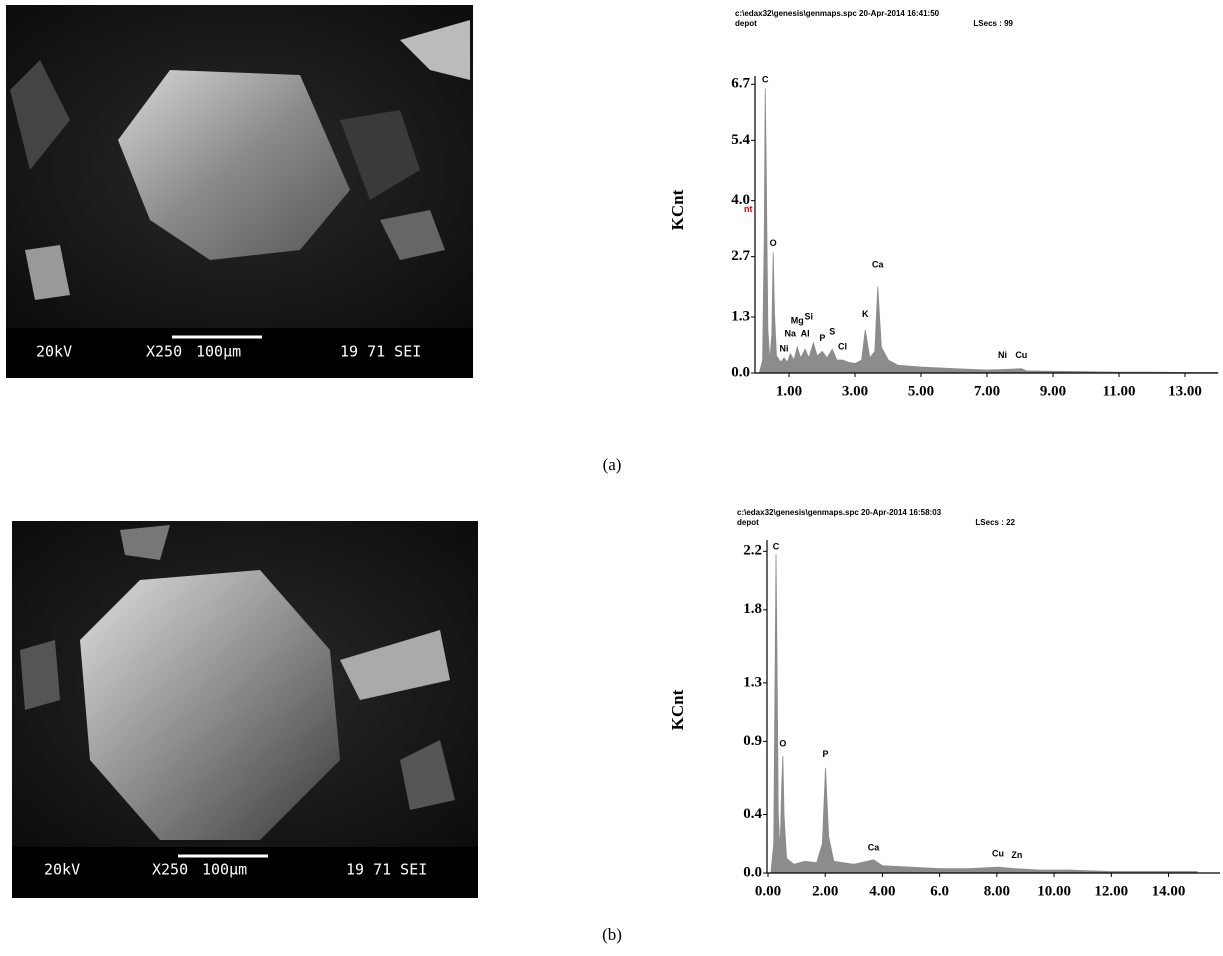 This screenshot has height=956, width=1223. What do you see at coordinates (1185, 391) in the screenshot?
I see `x-tick-label: 13.00` at bounding box center [1185, 391].